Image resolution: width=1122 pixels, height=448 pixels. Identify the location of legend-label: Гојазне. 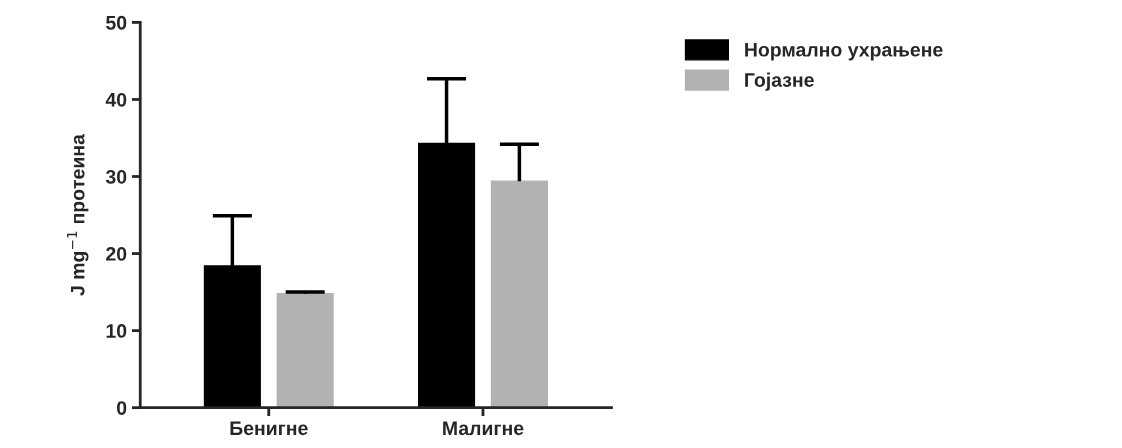
(779, 81).